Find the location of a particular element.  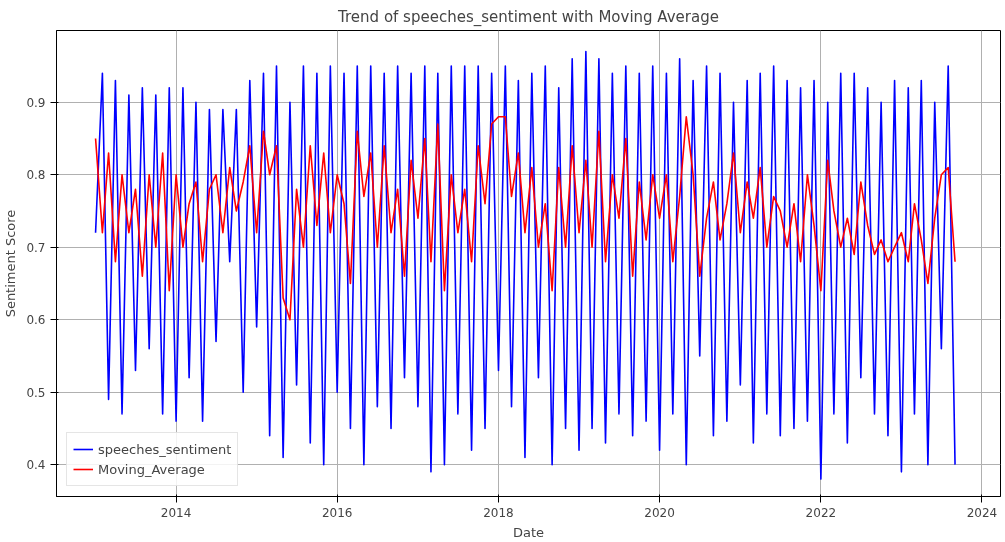

y-tick-label: 0.9 is located at coordinates (36, 102).